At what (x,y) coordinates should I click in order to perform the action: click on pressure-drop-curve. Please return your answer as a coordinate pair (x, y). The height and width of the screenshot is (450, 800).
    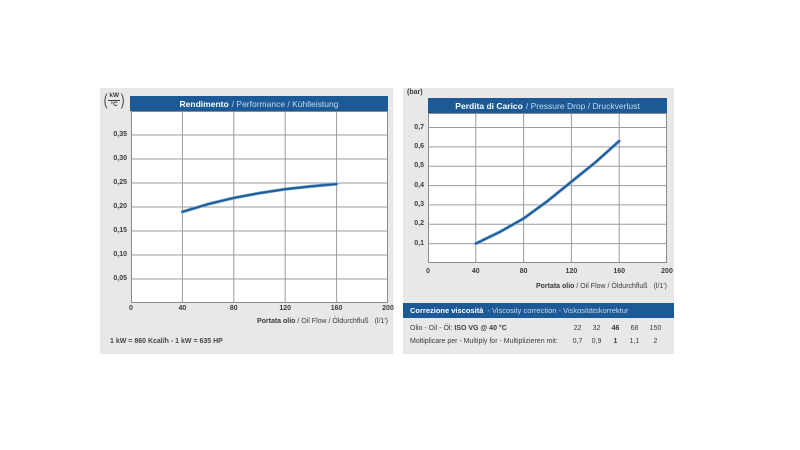
    Looking at the image, I should click on (547, 192).